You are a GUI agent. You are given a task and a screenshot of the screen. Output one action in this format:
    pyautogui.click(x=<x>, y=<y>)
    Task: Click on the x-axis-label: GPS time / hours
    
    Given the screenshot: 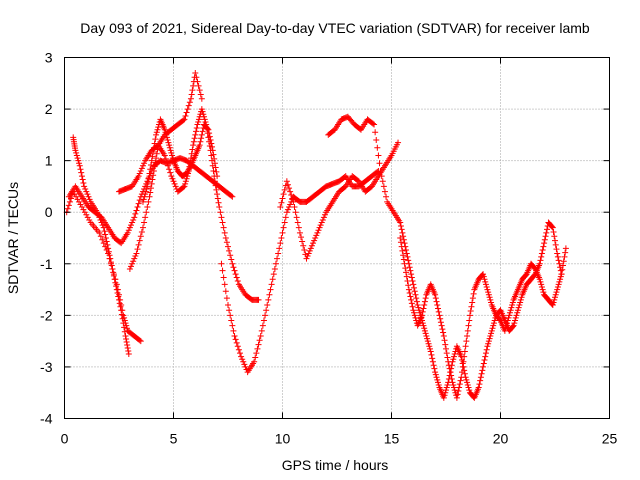 What is the action you would take?
    pyautogui.click(x=335, y=465)
    